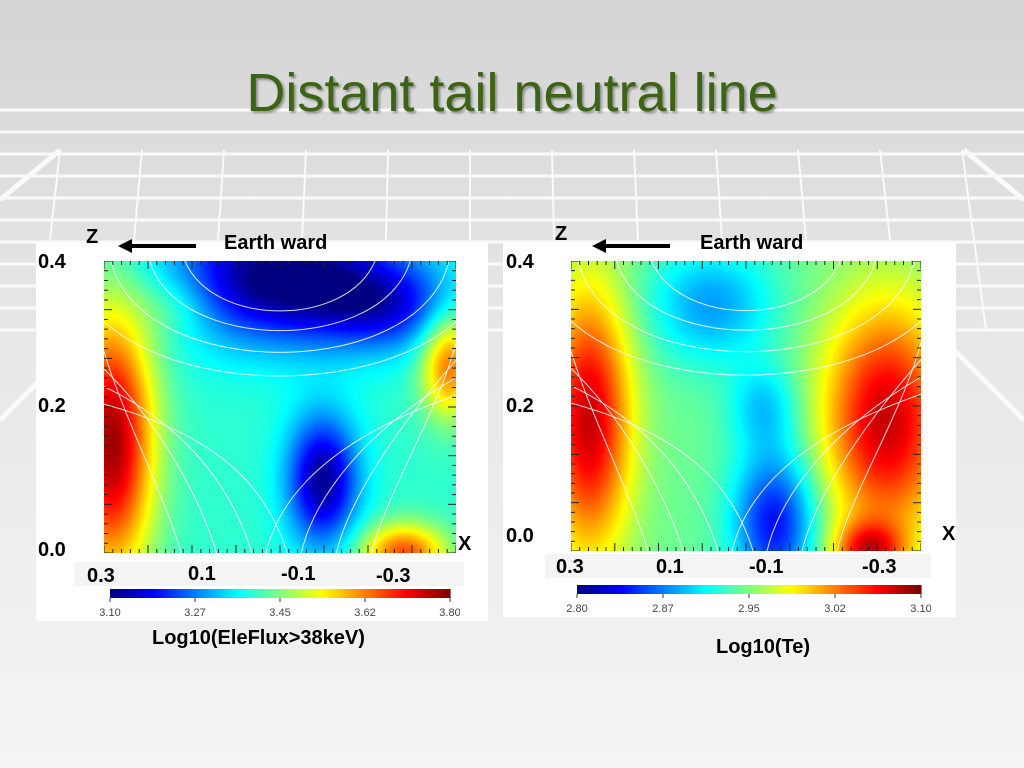 The image size is (1024, 768). What do you see at coordinates (577, 609) in the screenshot?
I see `colorbar-tick-label: 2.80` at bounding box center [577, 609].